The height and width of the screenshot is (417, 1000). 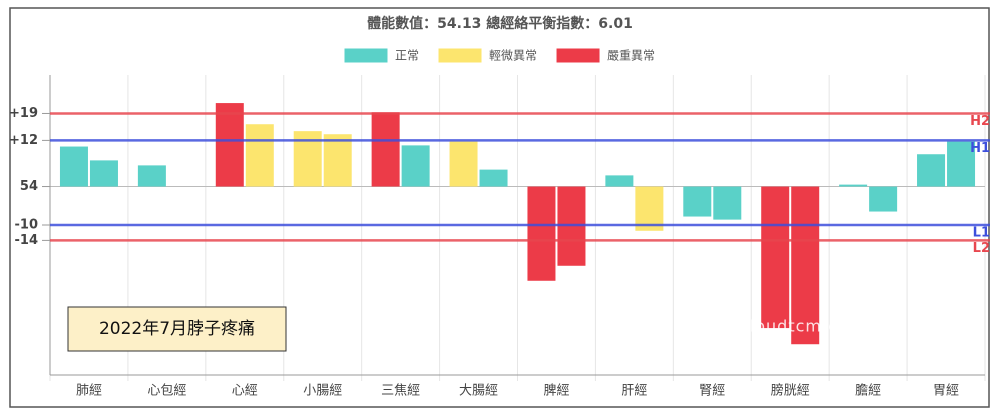 I want to click on x-tick-label: 肺經, so click(x=89, y=391).